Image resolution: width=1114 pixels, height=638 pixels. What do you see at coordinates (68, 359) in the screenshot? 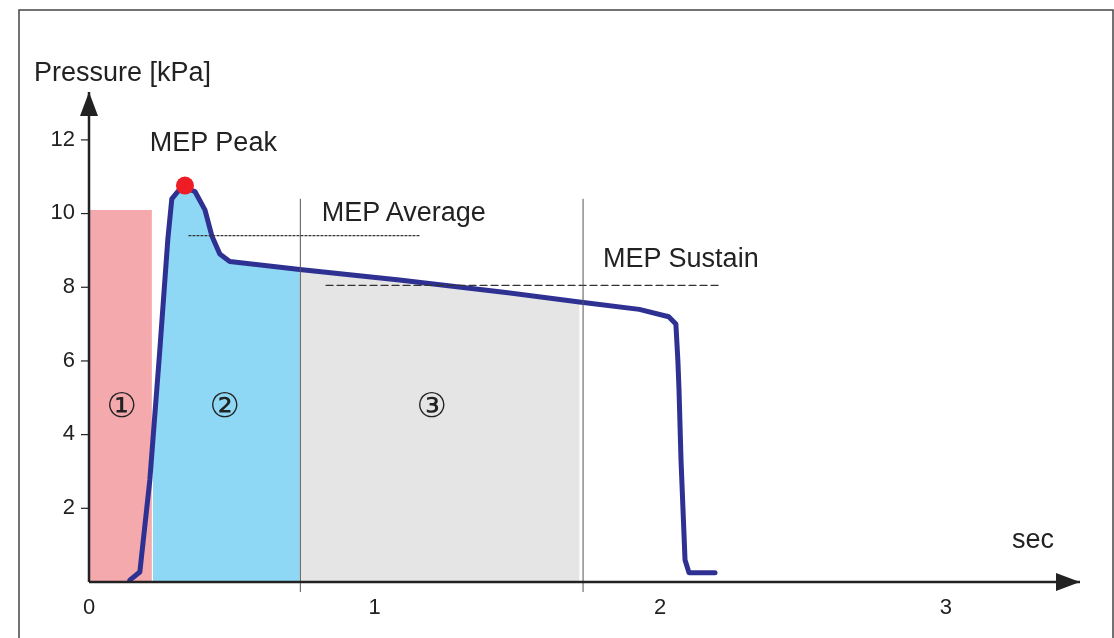
I see `y-tick-label: 6` at bounding box center [68, 359].